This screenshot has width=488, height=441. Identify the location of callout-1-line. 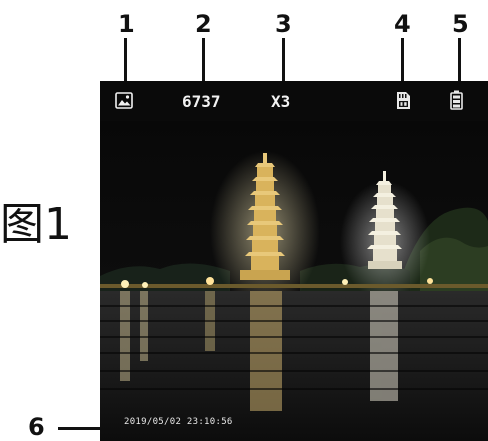
(125, 60).